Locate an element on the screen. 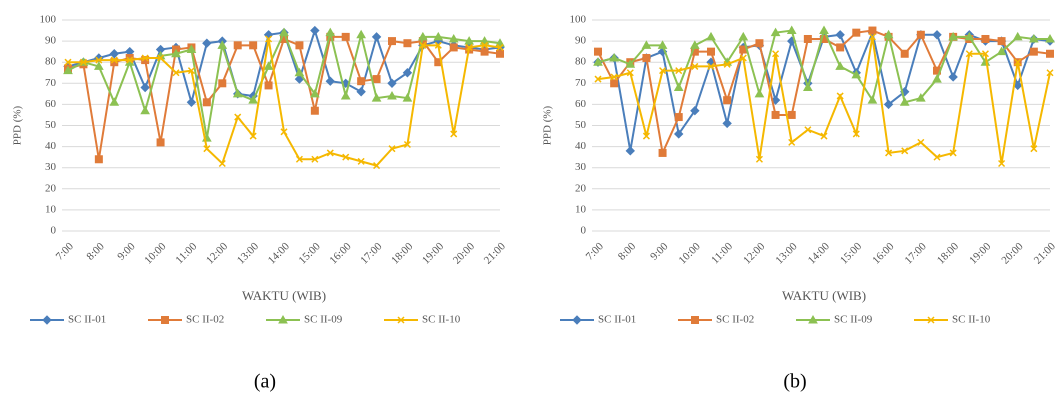 This screenshot has width=1057, height=400. x-tick-label: 21:00 is located at coordinates (1044, 253).